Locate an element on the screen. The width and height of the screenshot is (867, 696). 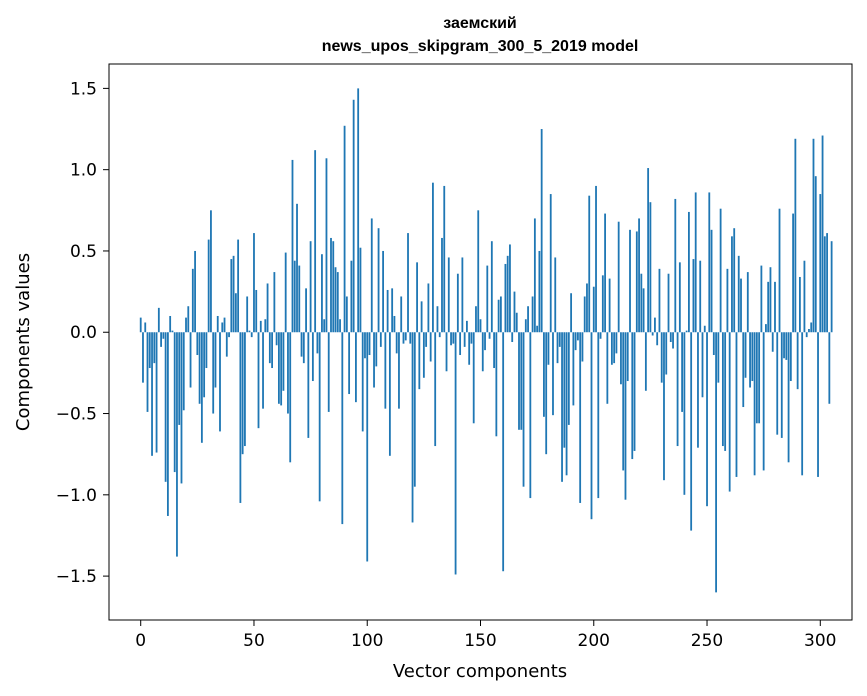
chart-title-line-1: заемский is located at coordinates (480, 23).